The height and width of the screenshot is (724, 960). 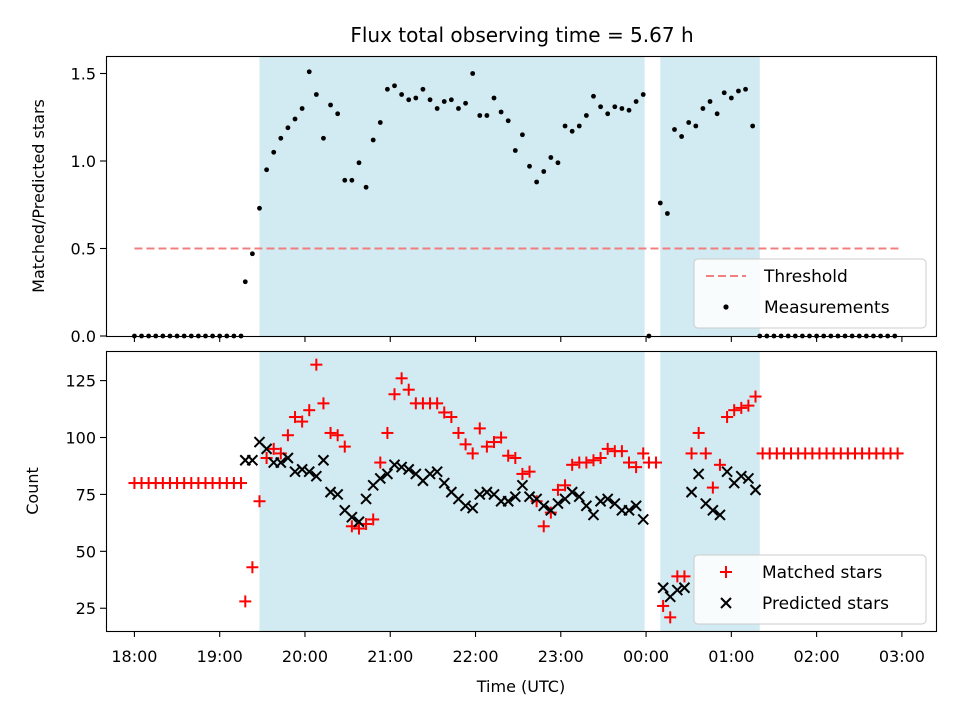 What do you see at coordinates (827, 308) in the screenshot?
I see `legend-measurements-label: Measurements` at bounding box center [827, 308].